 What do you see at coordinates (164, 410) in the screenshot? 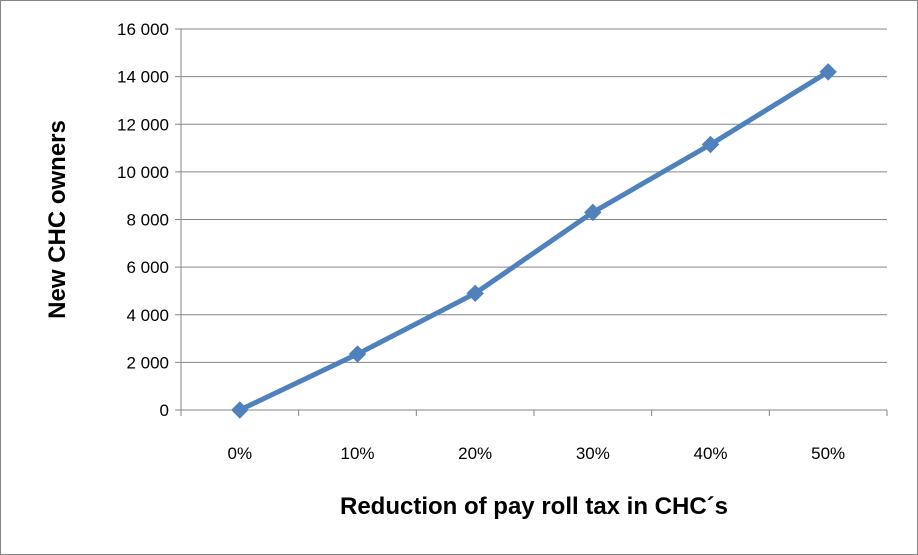
I see `y-tick-label: 0` at bounding box center [164, 410].